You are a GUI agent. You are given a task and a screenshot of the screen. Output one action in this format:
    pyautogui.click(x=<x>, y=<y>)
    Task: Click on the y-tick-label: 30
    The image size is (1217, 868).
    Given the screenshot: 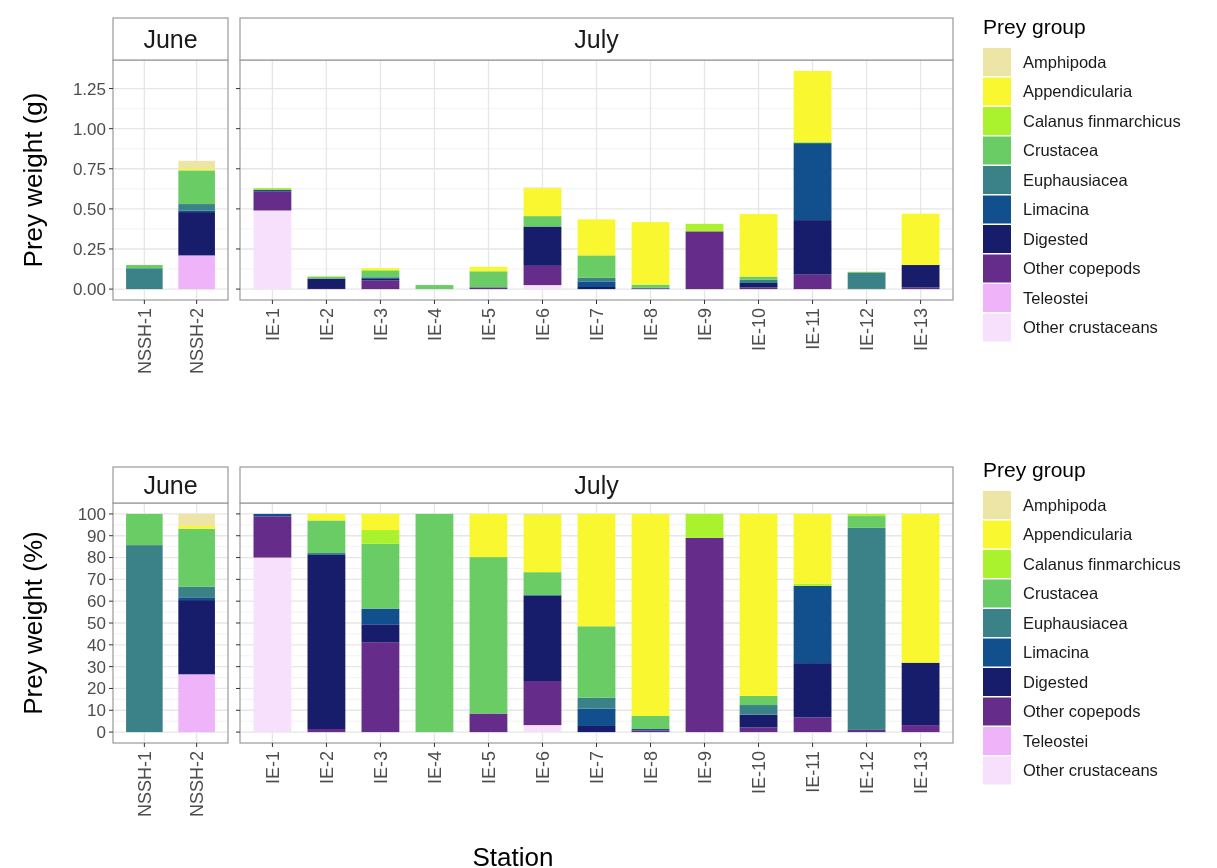 What is the action you would take?
    pyautogui.click(x=96, y=667)
    